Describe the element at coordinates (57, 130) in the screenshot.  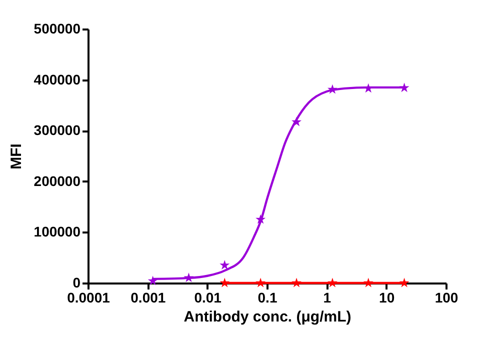
I see `y-tick-label: 300000` at that location.